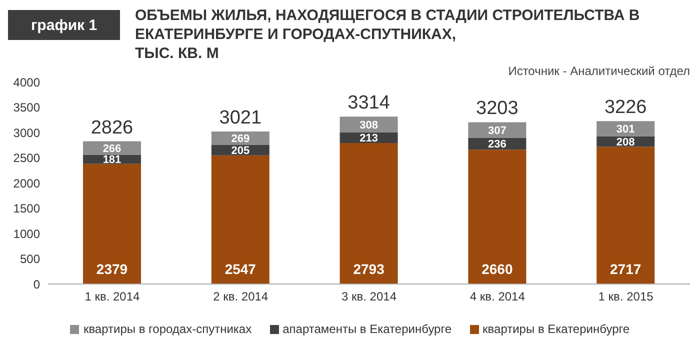  What do you see at coordinates (240, 297) in the screenshot?
I see `x-tick-label: 2 кв. 2014` at bounding box center [240, 297].